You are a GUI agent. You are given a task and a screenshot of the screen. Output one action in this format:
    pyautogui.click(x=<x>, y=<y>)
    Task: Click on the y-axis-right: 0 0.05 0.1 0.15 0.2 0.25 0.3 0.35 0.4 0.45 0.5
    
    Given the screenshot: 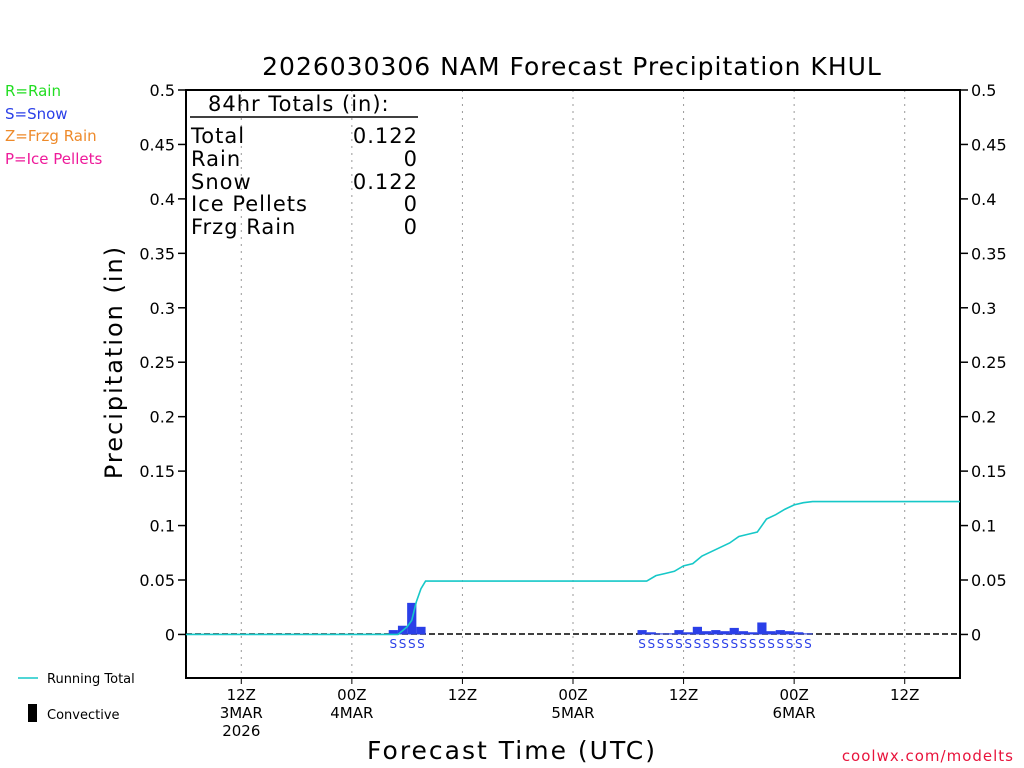 What is the action you would take?
    pyautogui.click(x=983, y=362)
    